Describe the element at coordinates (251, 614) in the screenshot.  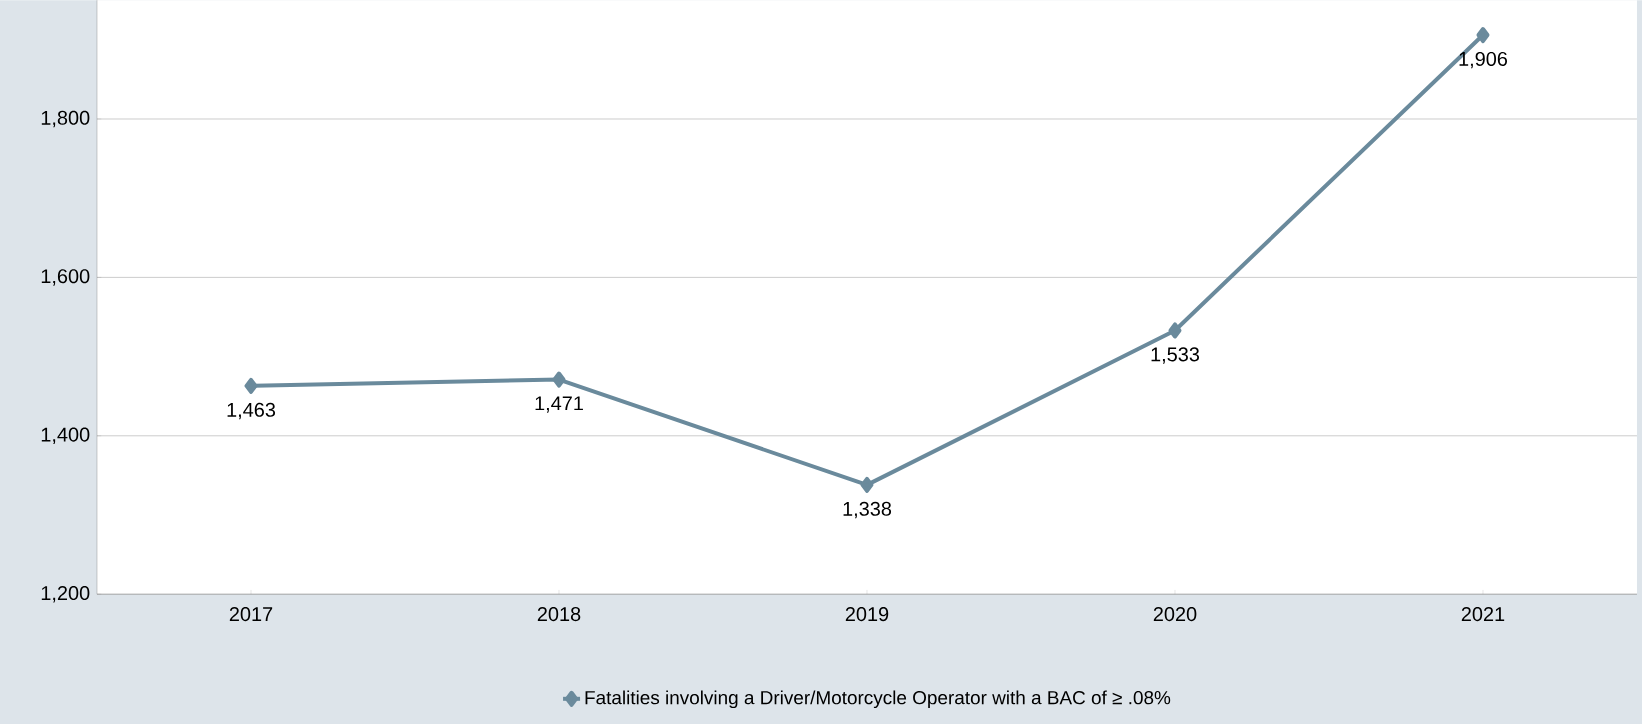
I see `x-tick-label: 2017` at that location.